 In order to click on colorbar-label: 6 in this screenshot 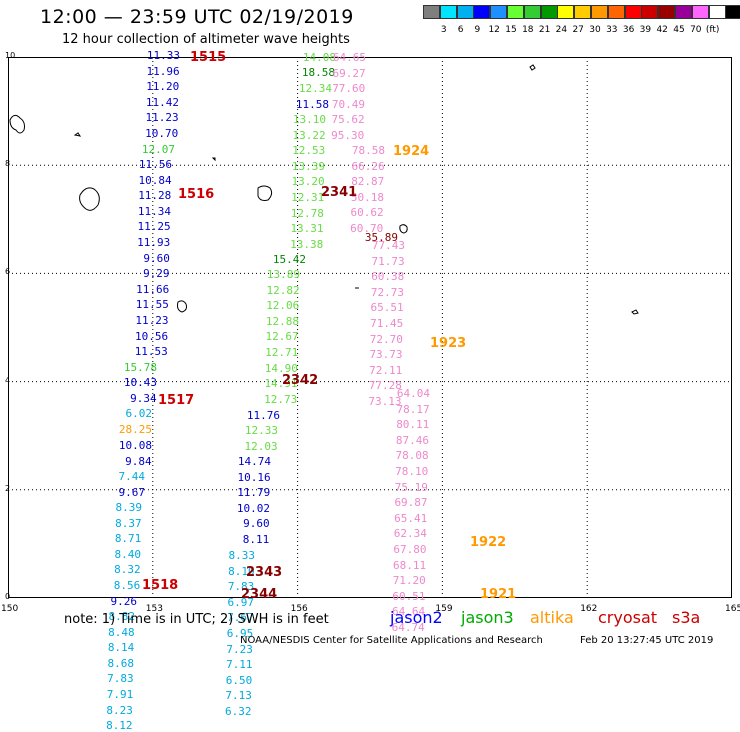, I will do `click(460, 30)`.